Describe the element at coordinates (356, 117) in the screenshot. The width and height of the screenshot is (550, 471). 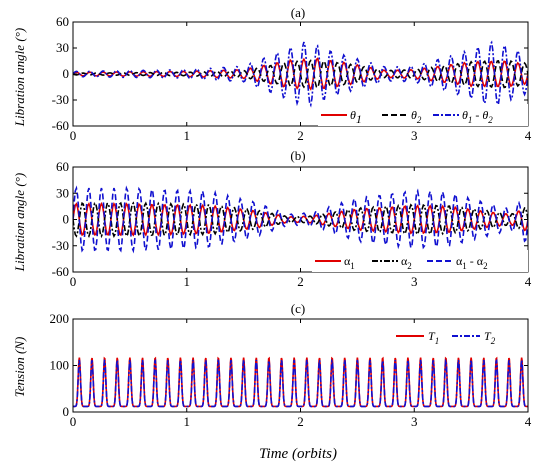
I see `legend-theta1-label: θ1` at that location.